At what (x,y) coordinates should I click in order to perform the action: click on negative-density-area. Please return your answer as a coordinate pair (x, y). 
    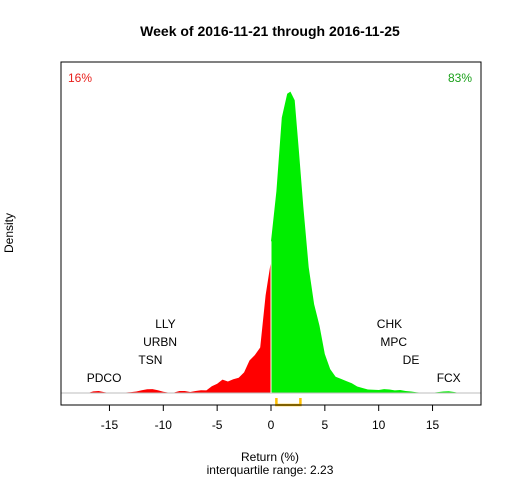
    Looking at the image, I should click on (179, 326).